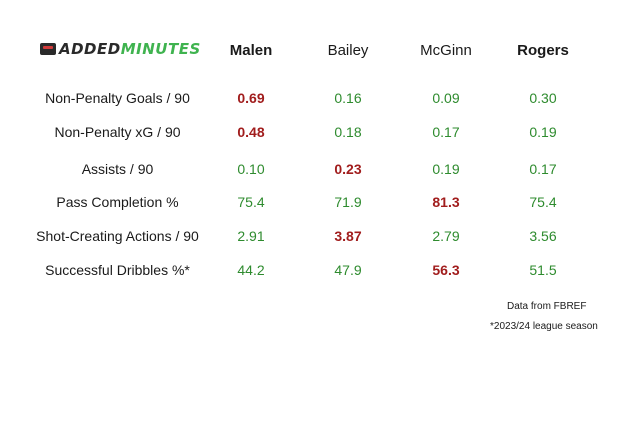 The height and width of the screenshot is (427, 640). Describe the element at coordinates (348, 270) in the screenshot. I see `stat-value: 47.9` at that location.